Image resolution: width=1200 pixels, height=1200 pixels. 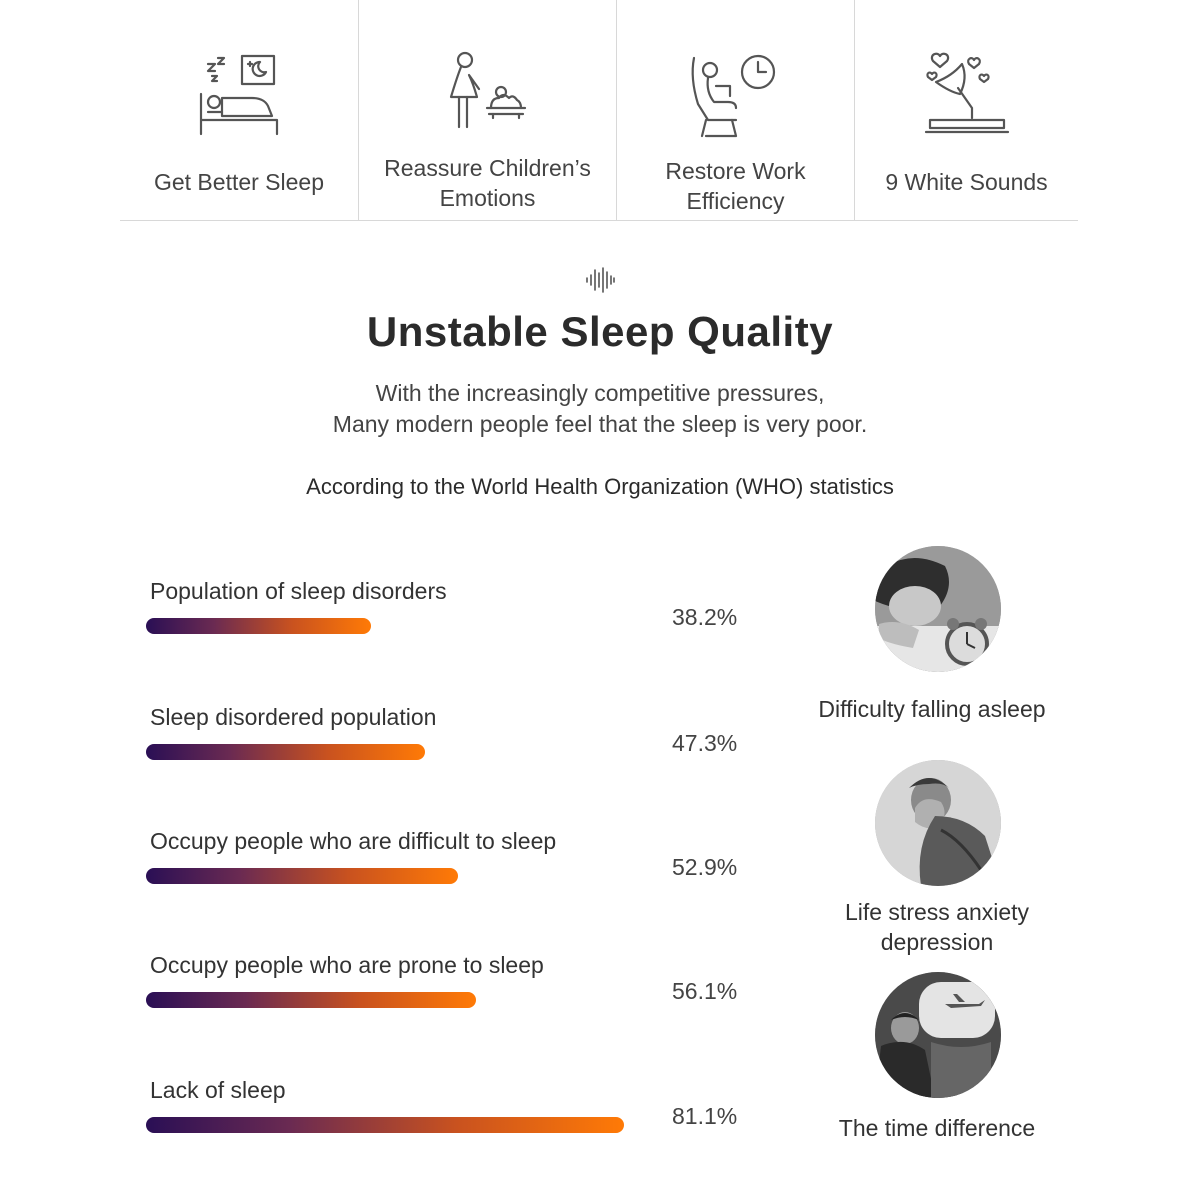 I want to click on stat-label: Population of sleep disorders, so click(x=298, y=591).